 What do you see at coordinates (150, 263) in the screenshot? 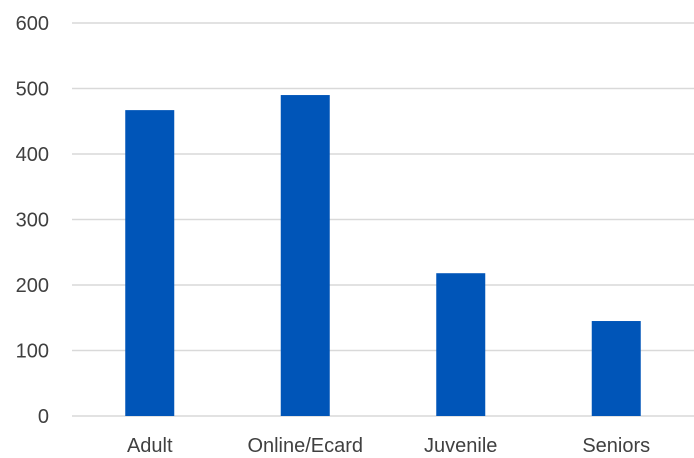
I see `bar-adult` at bounding box center [150, 263].